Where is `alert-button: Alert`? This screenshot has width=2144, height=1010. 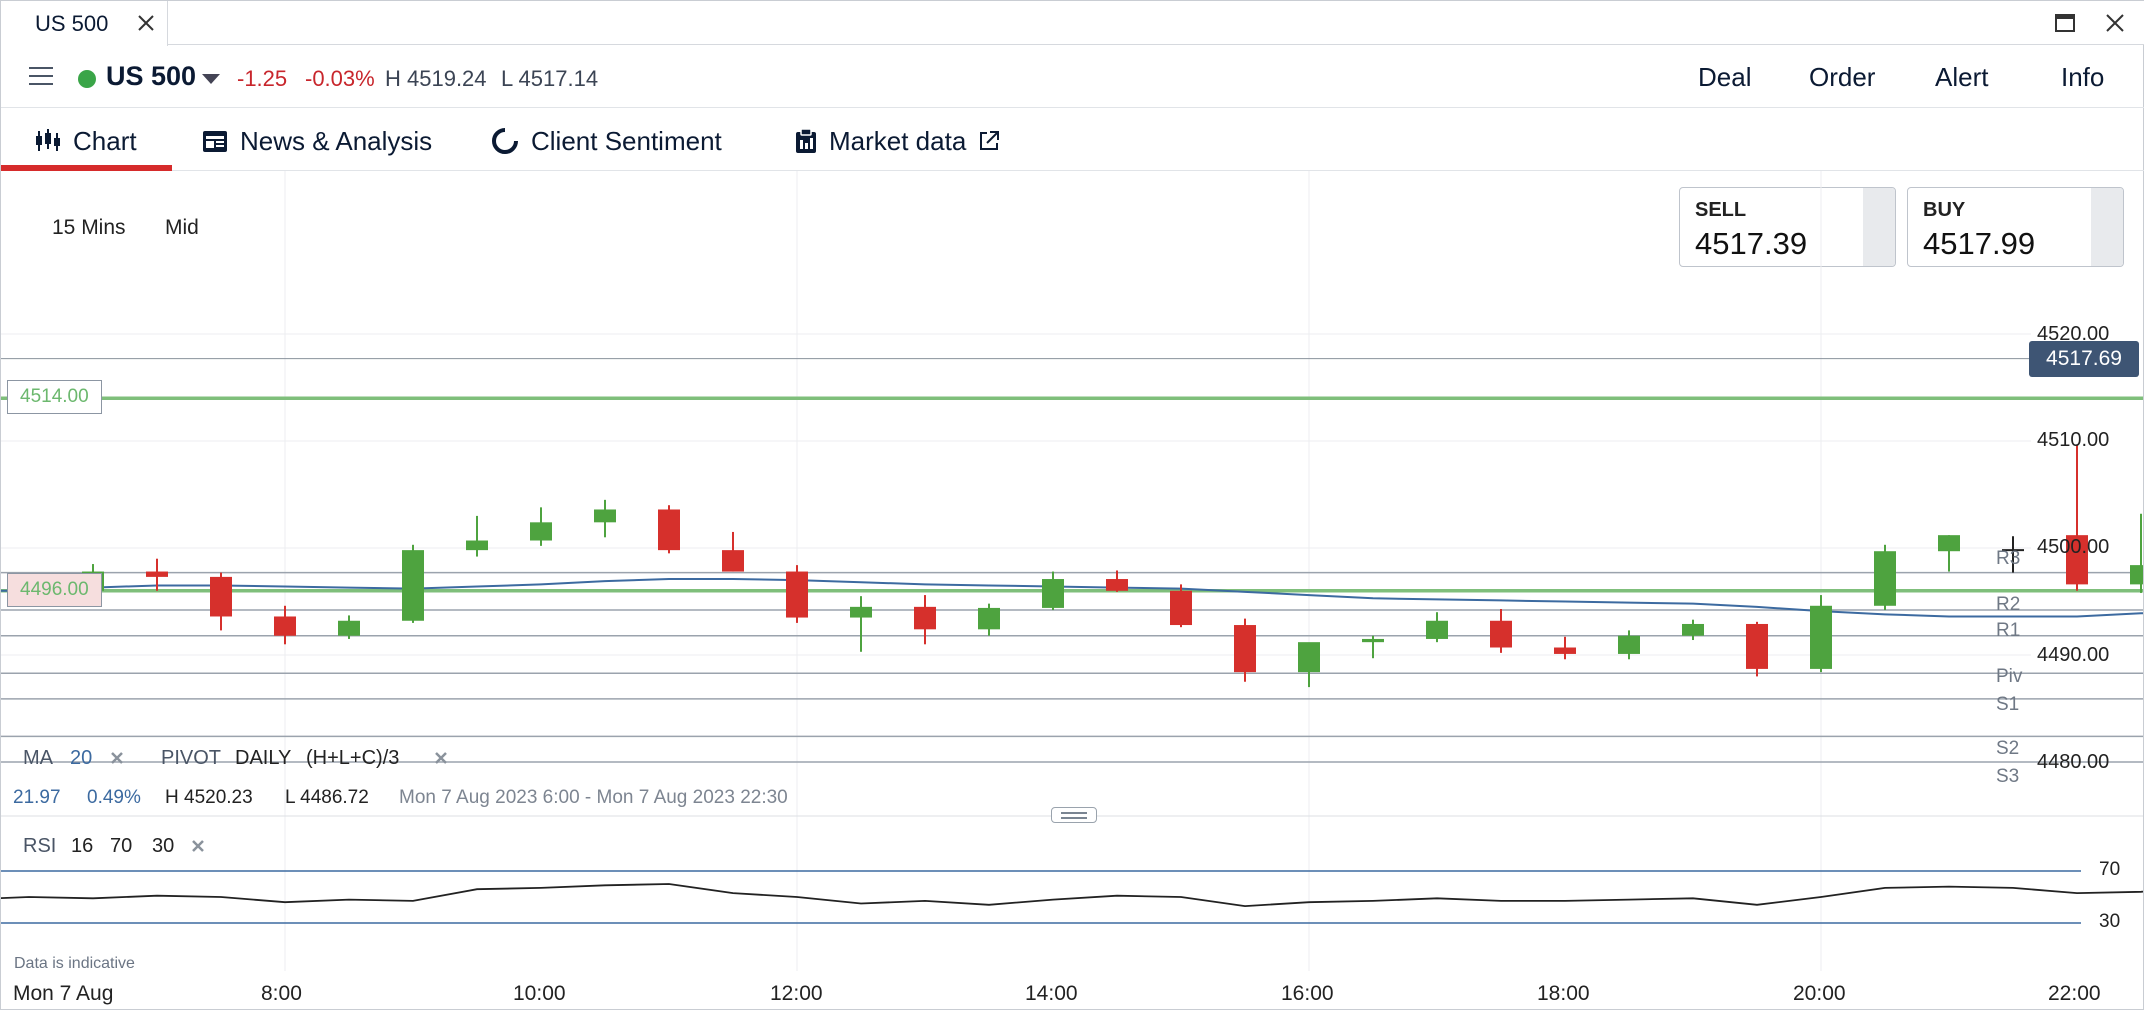
alert-button: Alert is located at coordinates (1962, 77).